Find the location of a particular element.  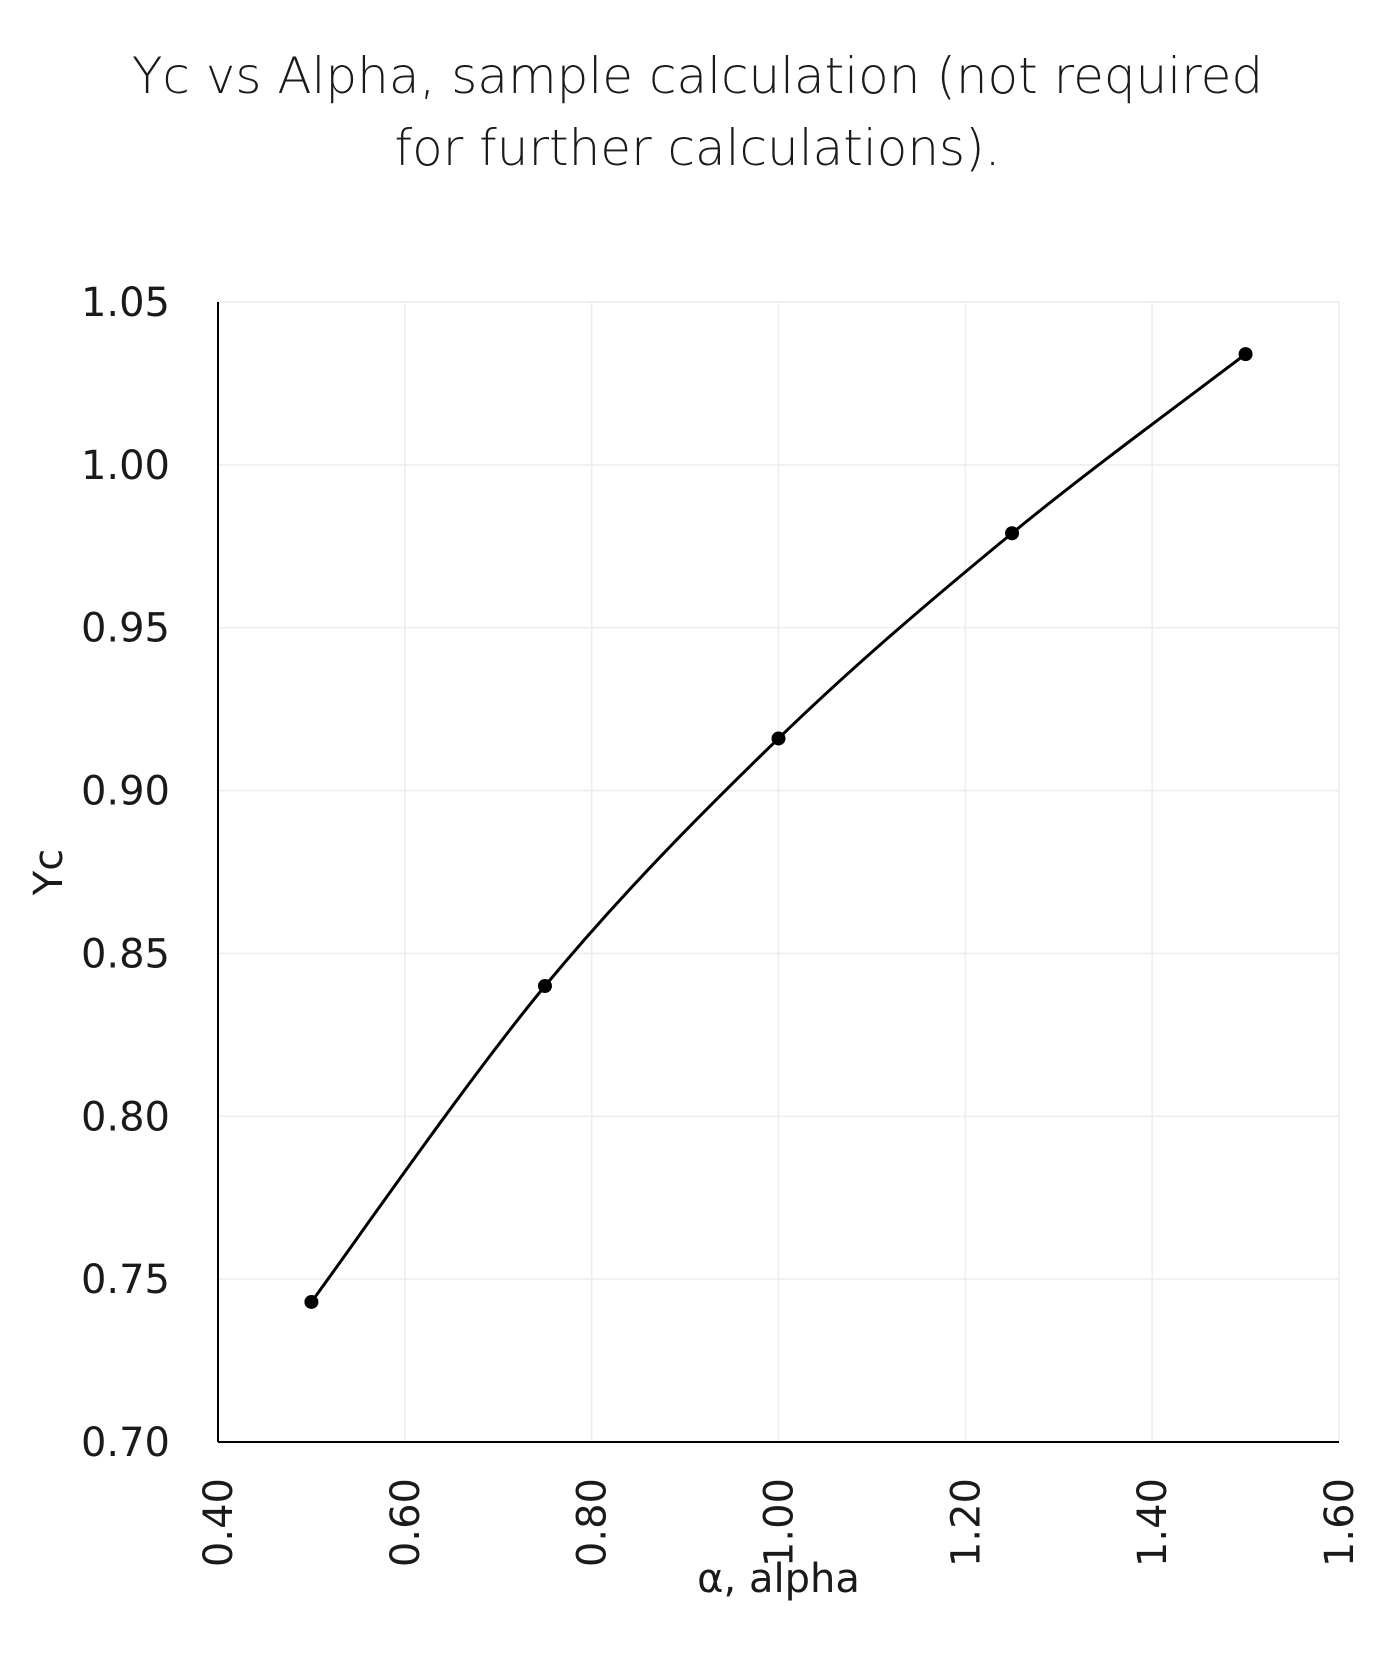

x-tick-label: 0.80 is located at coordinates (593, 1522).